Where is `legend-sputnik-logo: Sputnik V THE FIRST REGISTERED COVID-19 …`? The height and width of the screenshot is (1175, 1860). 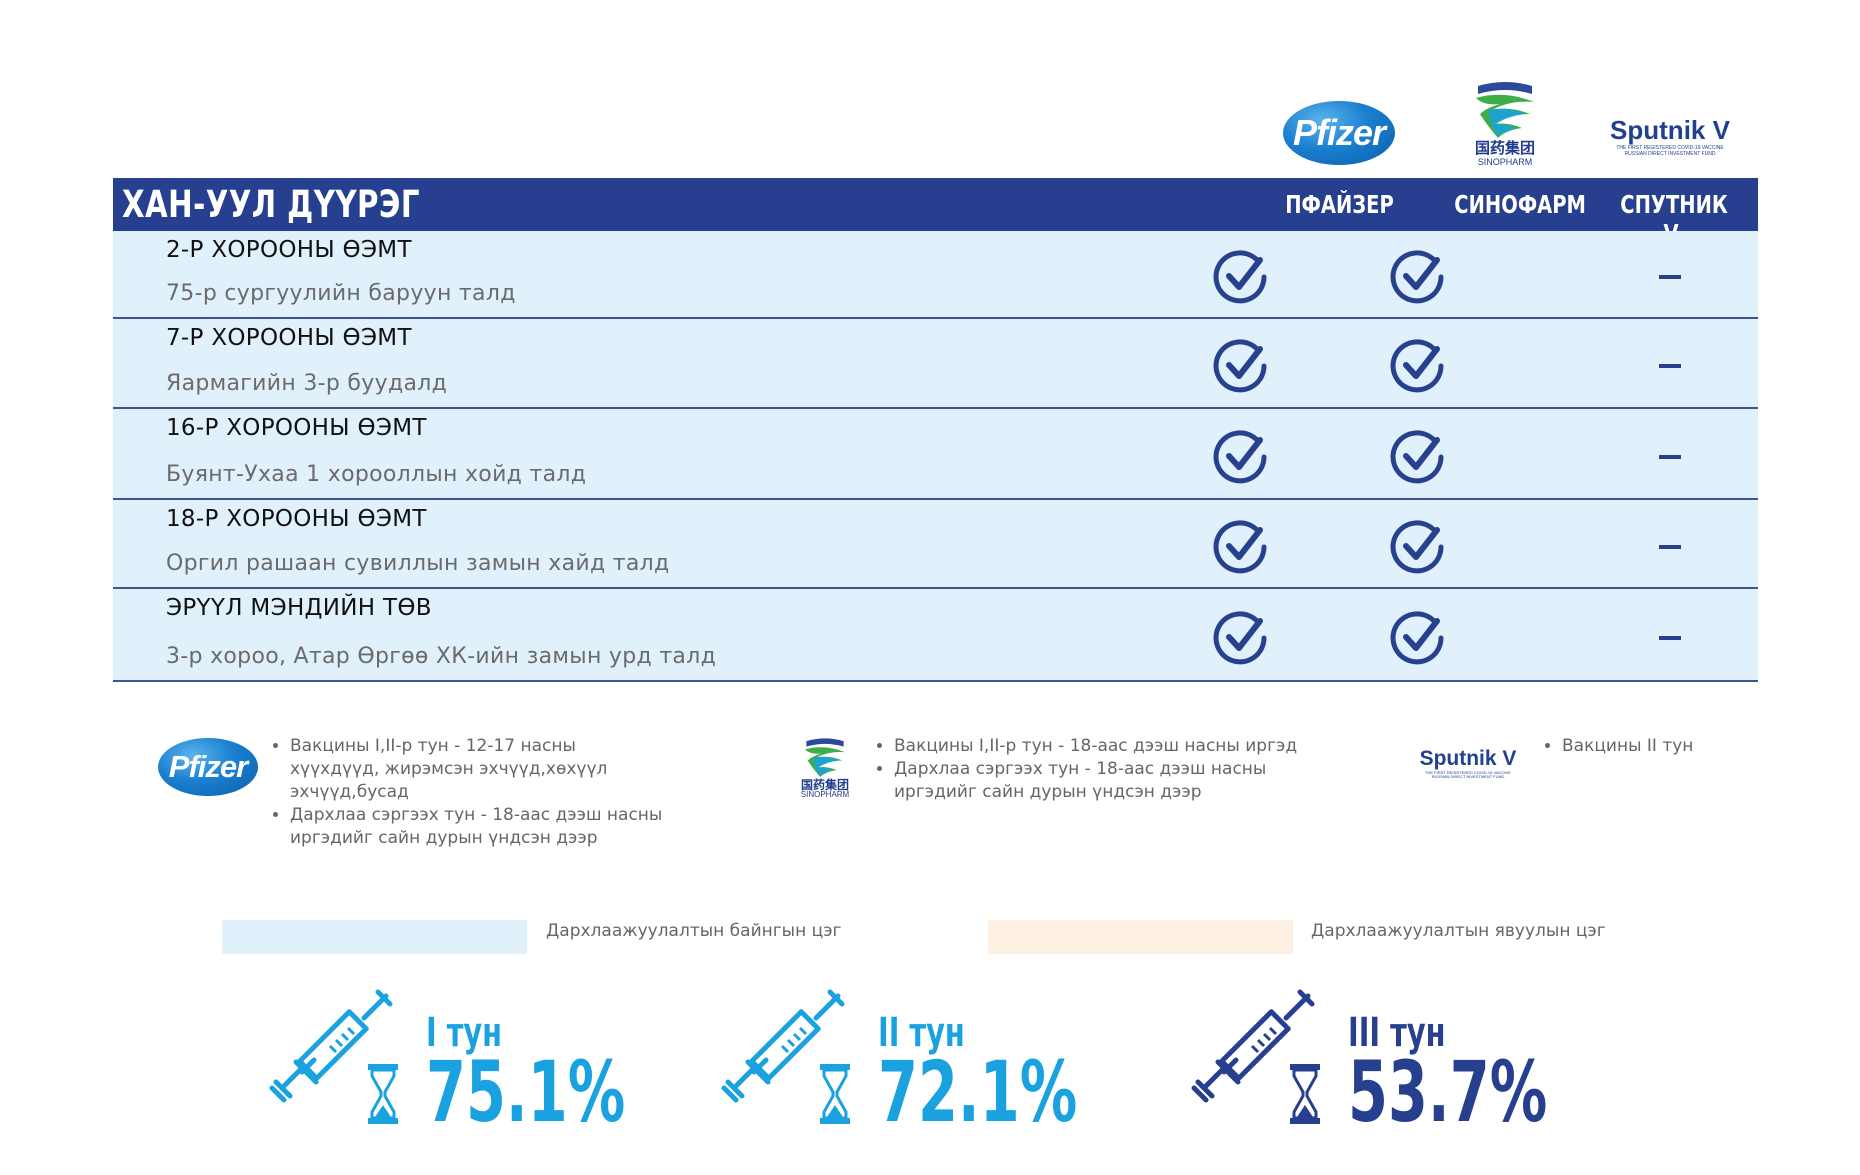 legend-sputnik-logo: Sputnik V THE FIRST REGISTERED COVID-19 … is located at coordinates (1468, 764).